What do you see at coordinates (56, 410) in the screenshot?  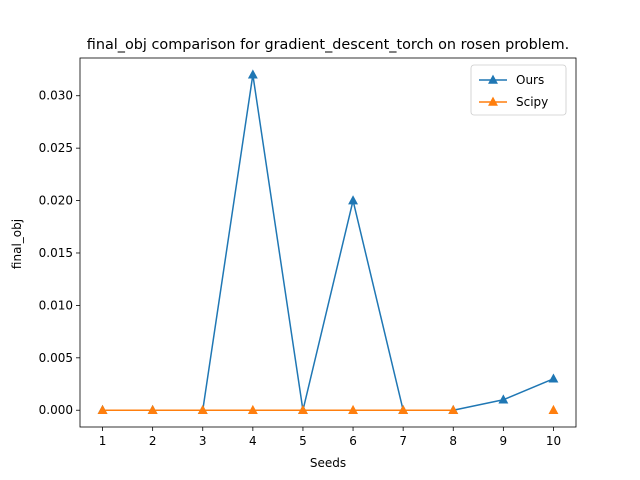 I see `y-tick-label-0: 0.000` at bounding box center [56, 410].